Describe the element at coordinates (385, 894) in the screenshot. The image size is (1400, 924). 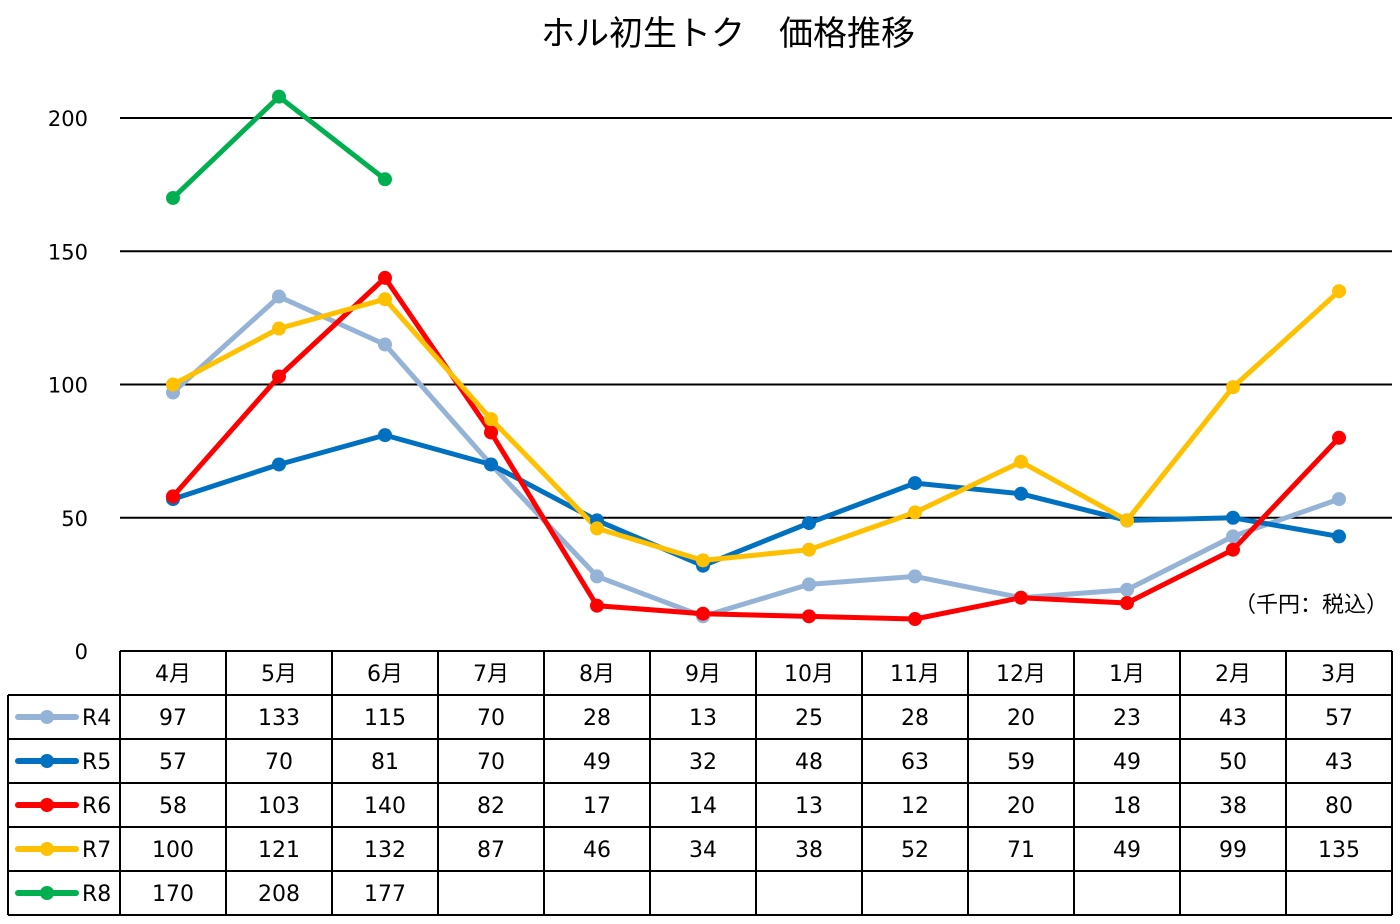
I see `value-cell: 177` at that location.